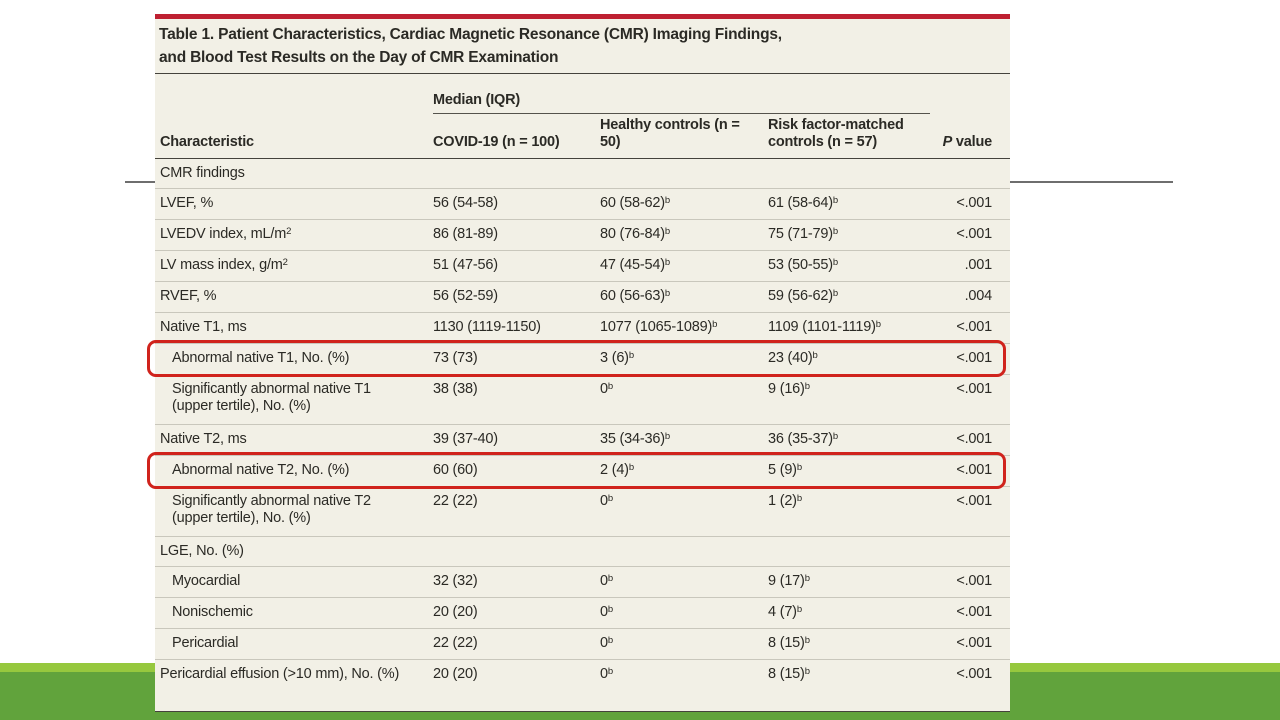  I want to click on span-header: Median (IQR), so click(682, 93).